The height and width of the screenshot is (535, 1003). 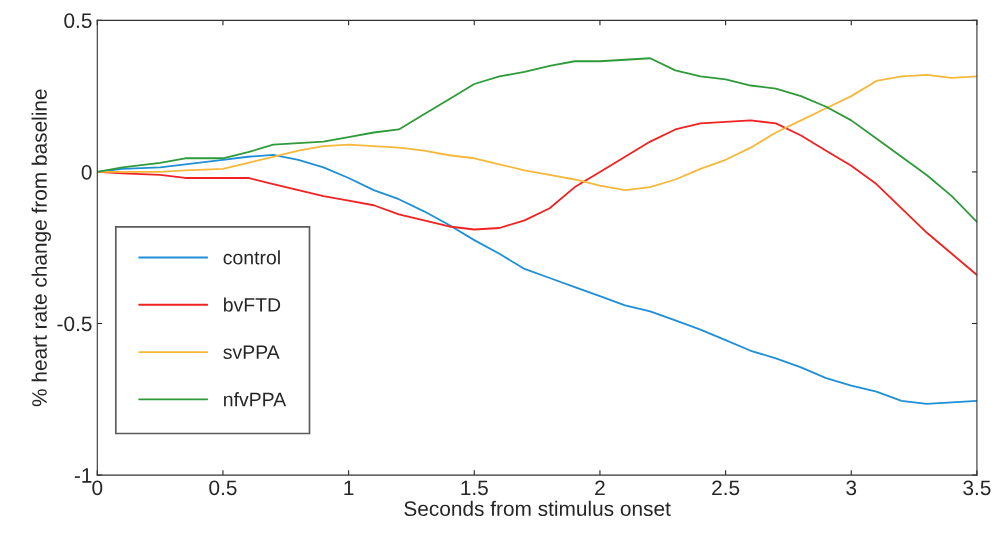 What do you see at coordinates (223, 488) in the screenshot?
I see `x-tick-label: 0.5` at bounding box center [223, 488].